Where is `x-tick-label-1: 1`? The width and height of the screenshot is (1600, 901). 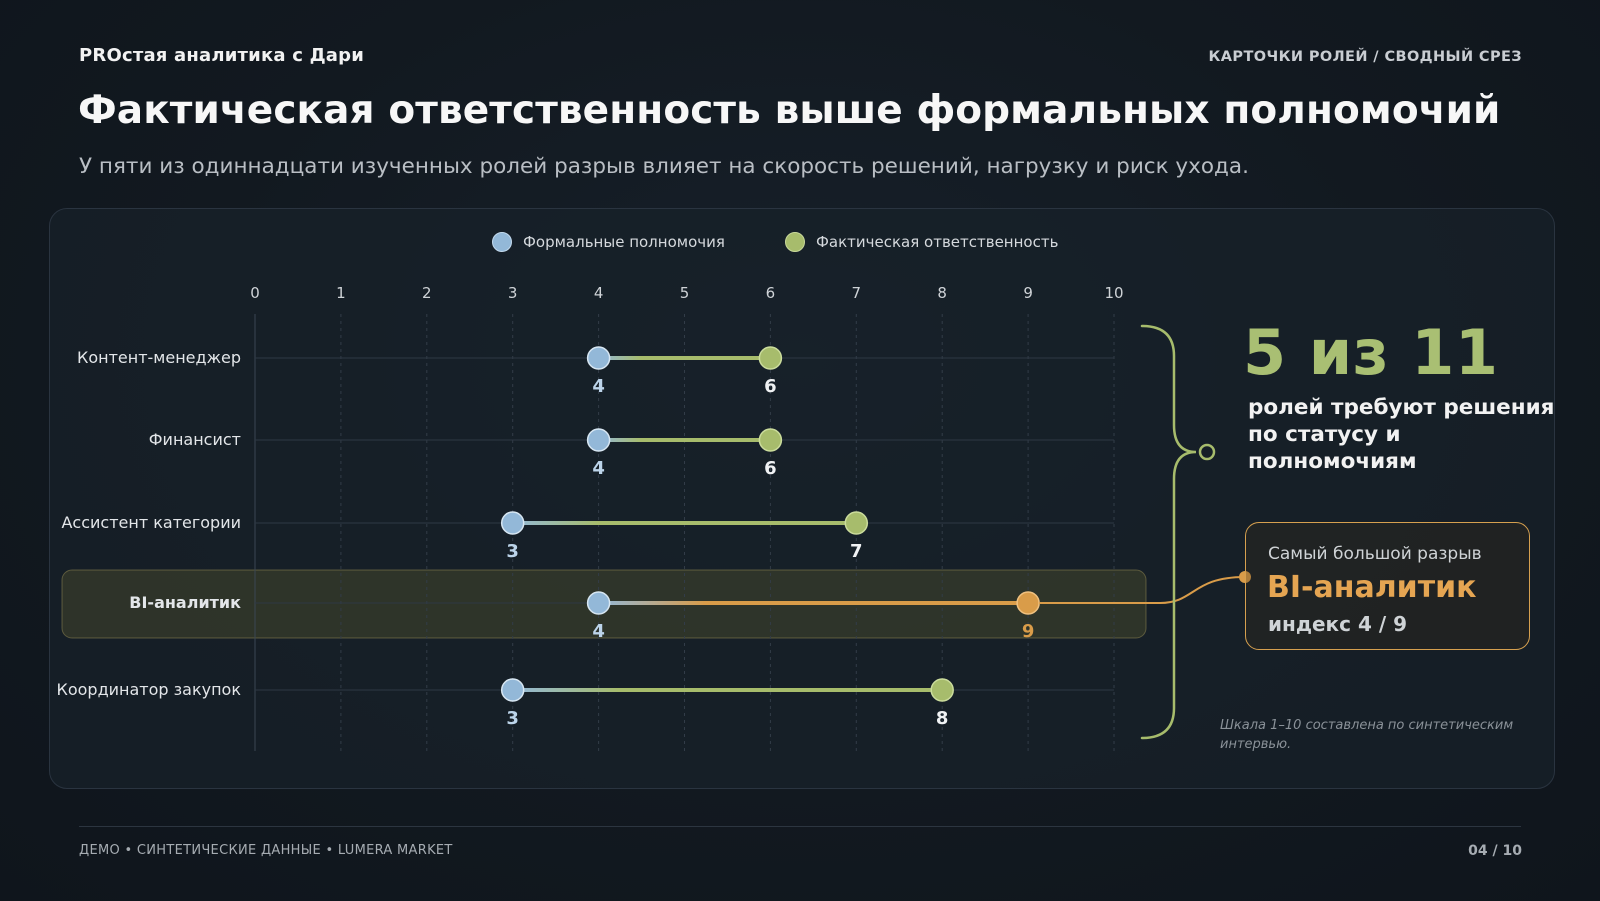
x-tick-label-1: 1 is located at coordinates (341, 293).